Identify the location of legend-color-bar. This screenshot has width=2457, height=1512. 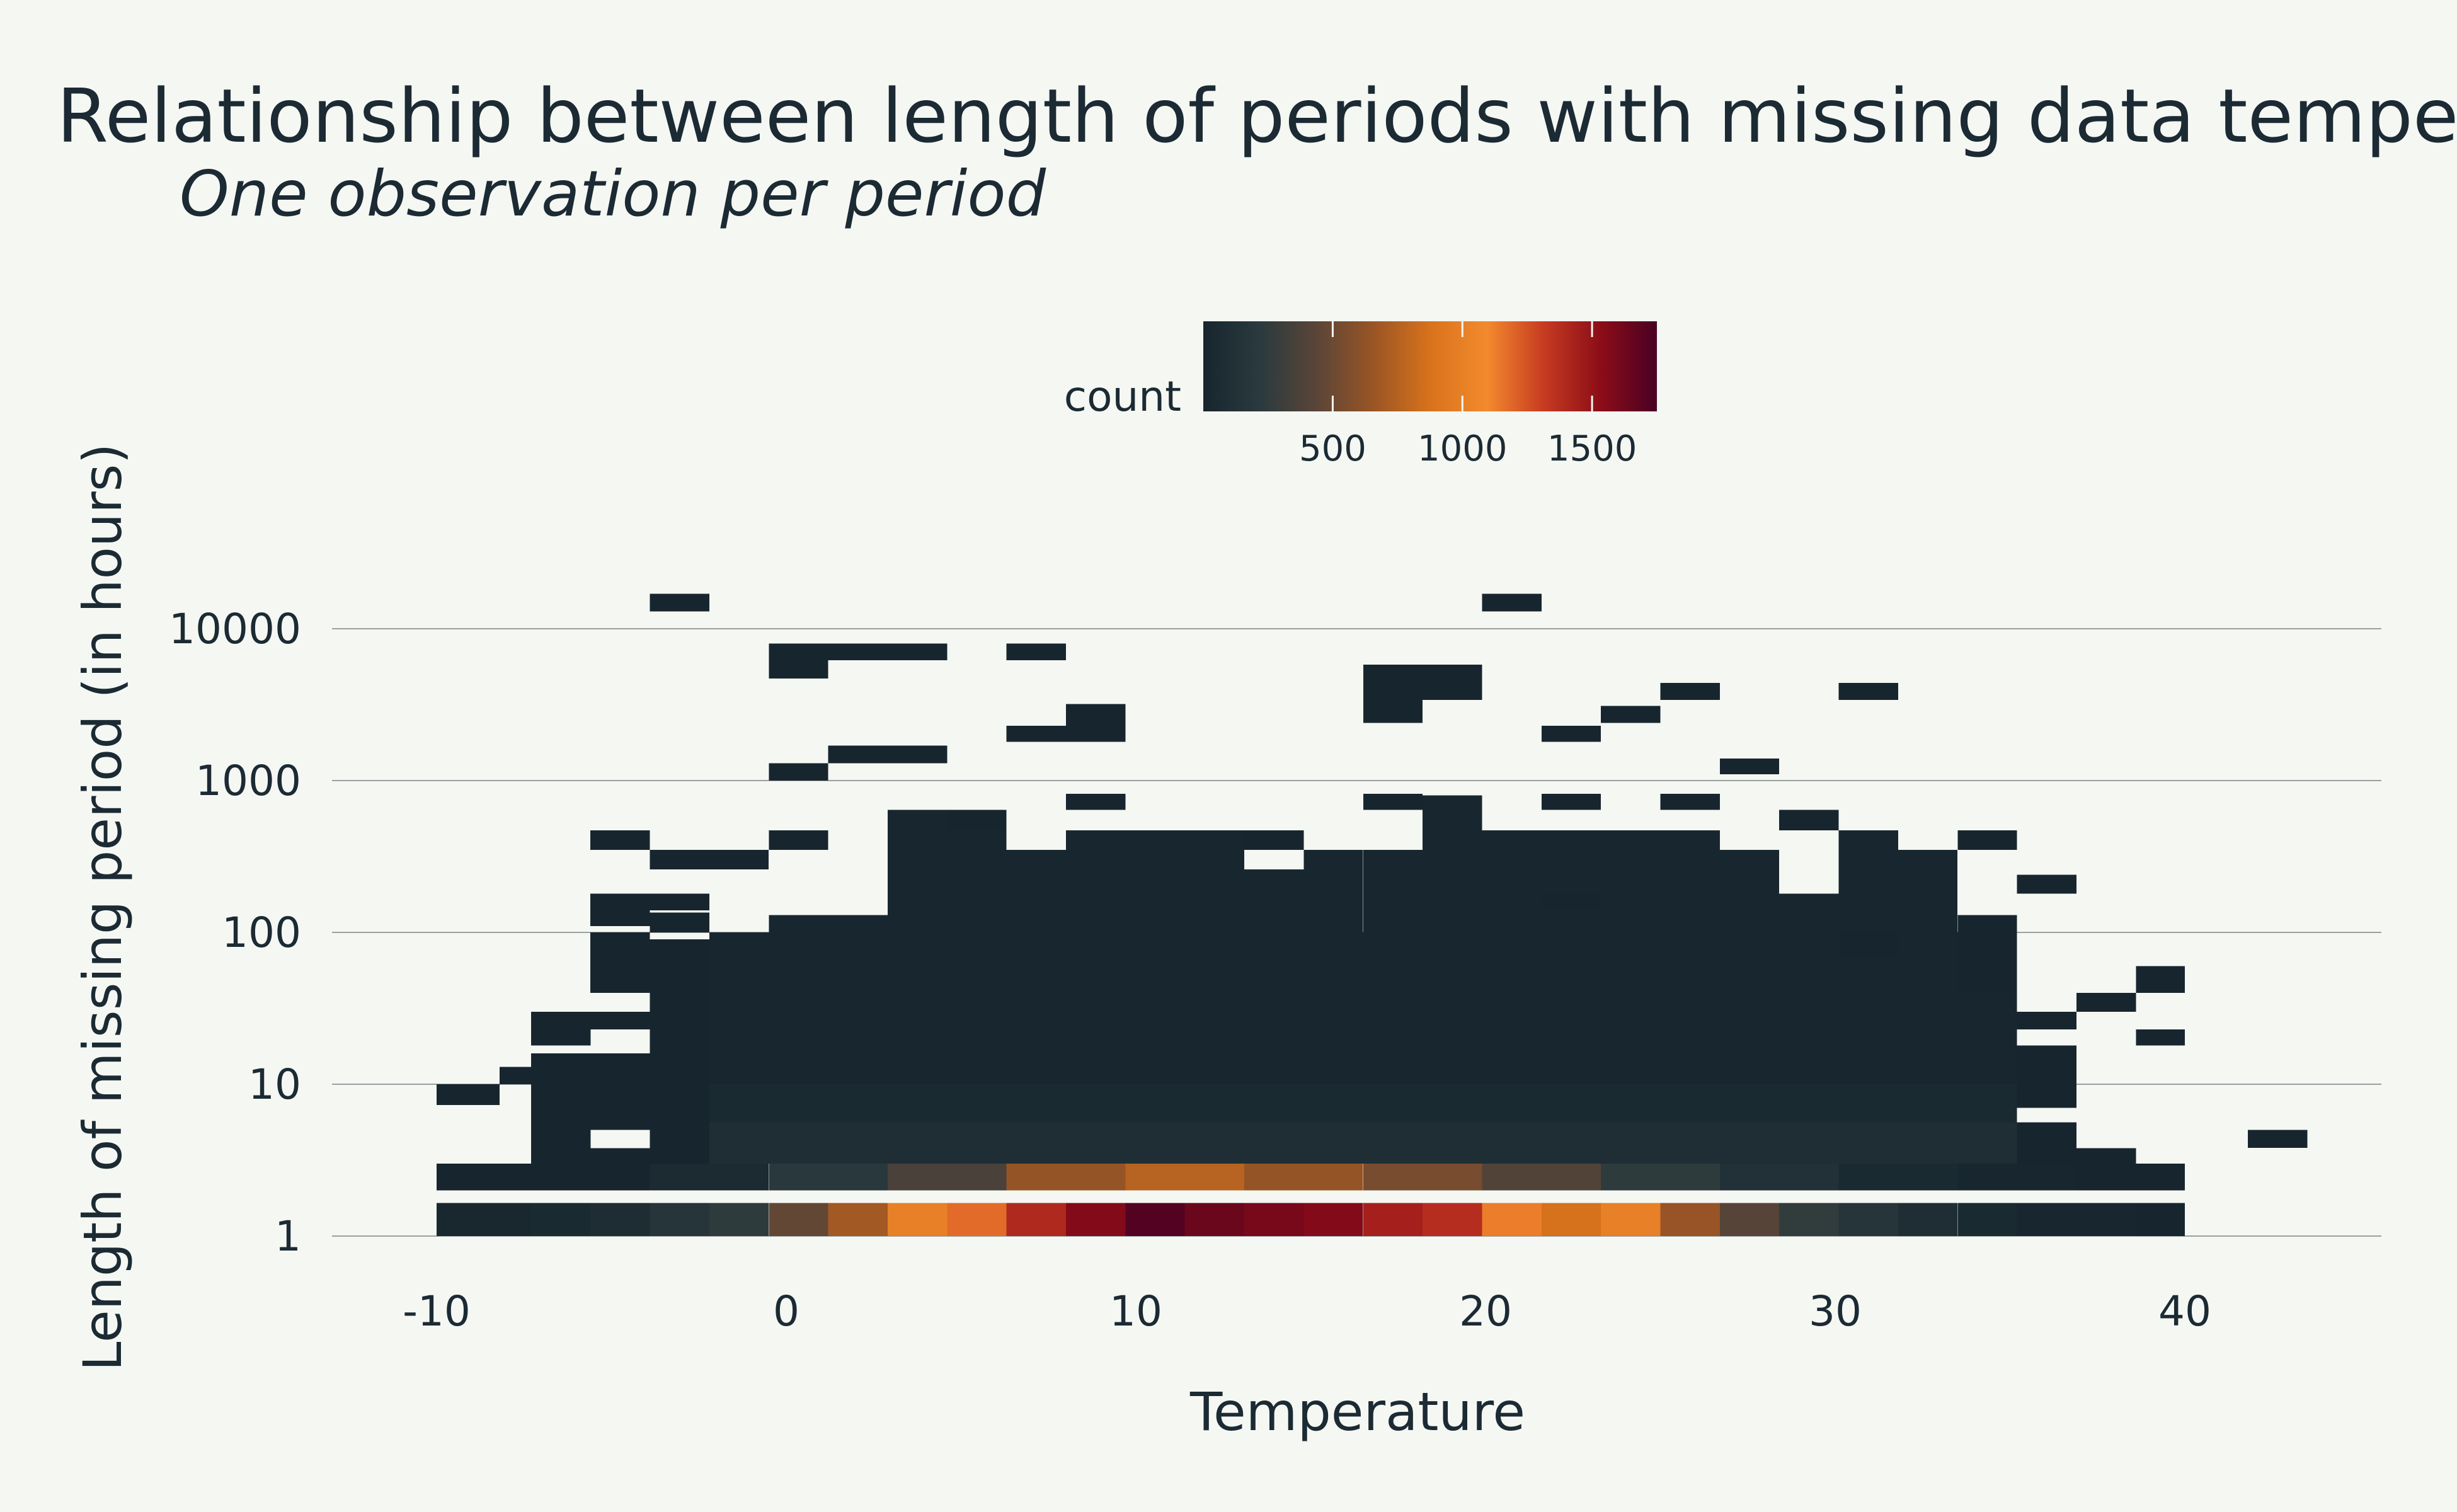
(1430, 366).